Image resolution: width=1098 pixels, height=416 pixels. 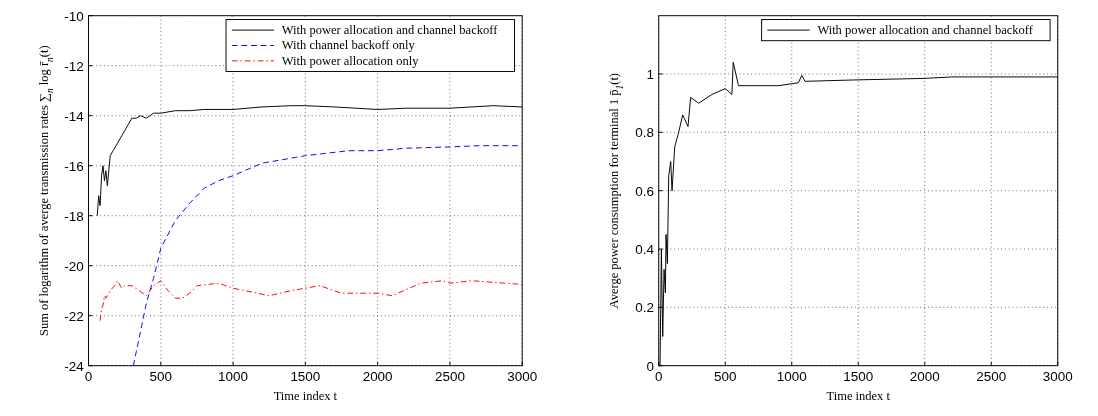 I want to click on y-tick-label: 0.2, so click(x=644, y=308).